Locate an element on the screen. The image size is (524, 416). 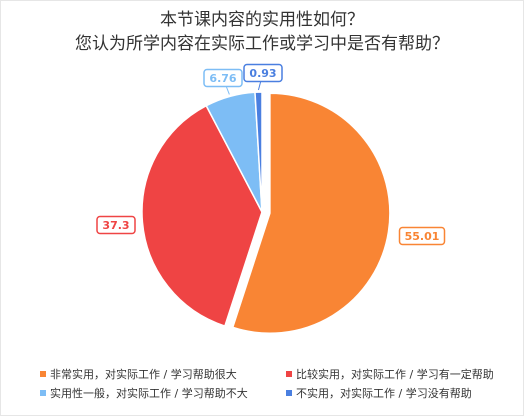
legend-item-4: 不实用，对实际工作 / 学习没有帮助 is located at coordinates (379, 393).